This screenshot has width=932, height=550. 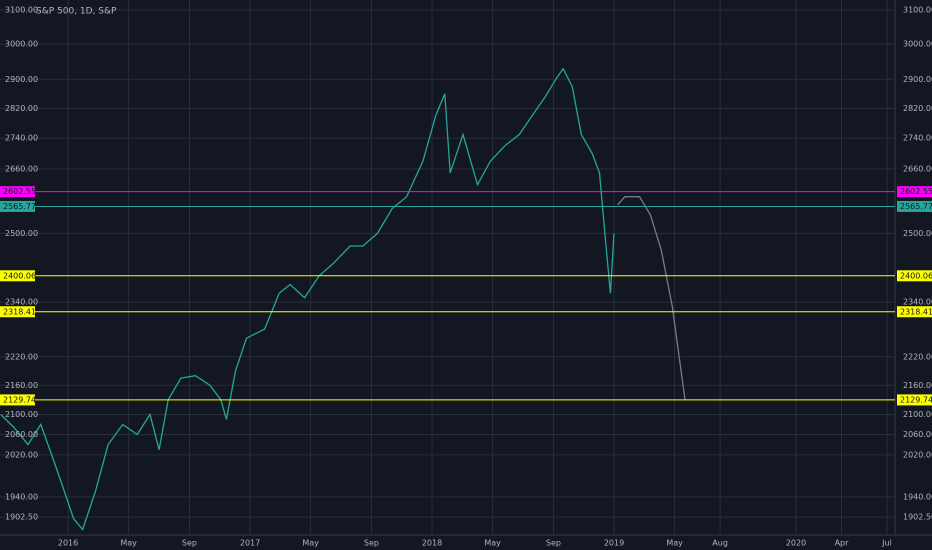 I want to click on y-tick-label: 2740.00, so click(x=21, y=138).